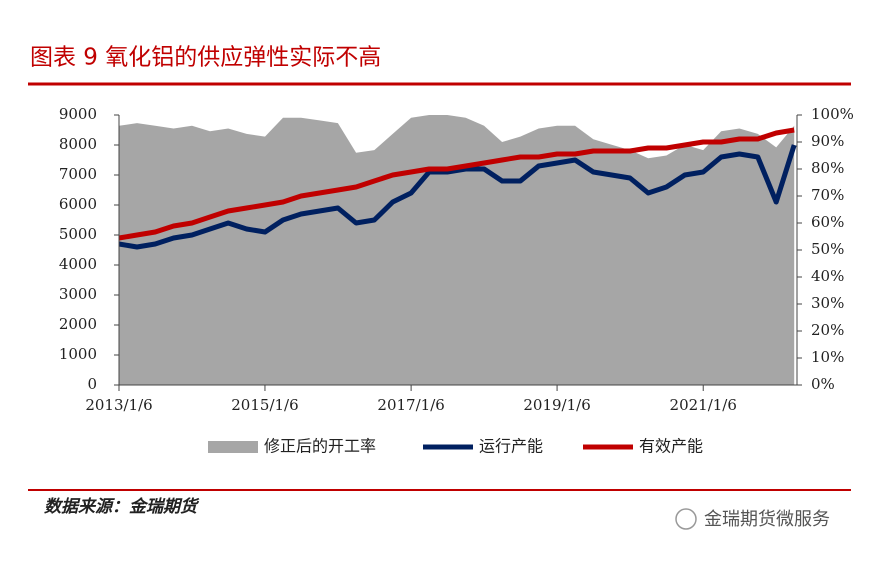 Image resolution: width=889 pixels, height=563 pixels. Describe the element at coordinates (827, 168) in the screenshot. I see `y2-tick-label: 80%` at that location.